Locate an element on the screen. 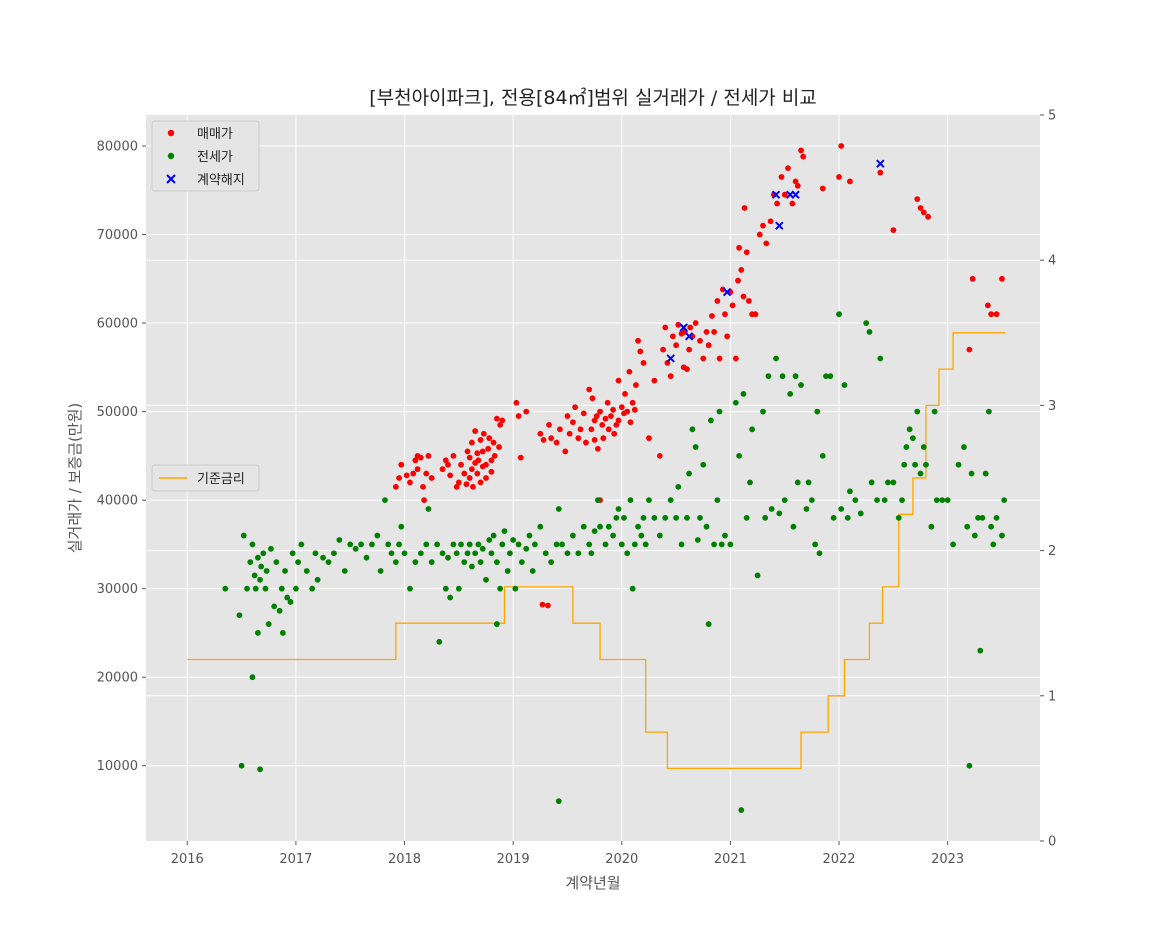 This screenshot has width=1155, height=949. x-tick-label: 2018 is located at coordinates (404, 859).